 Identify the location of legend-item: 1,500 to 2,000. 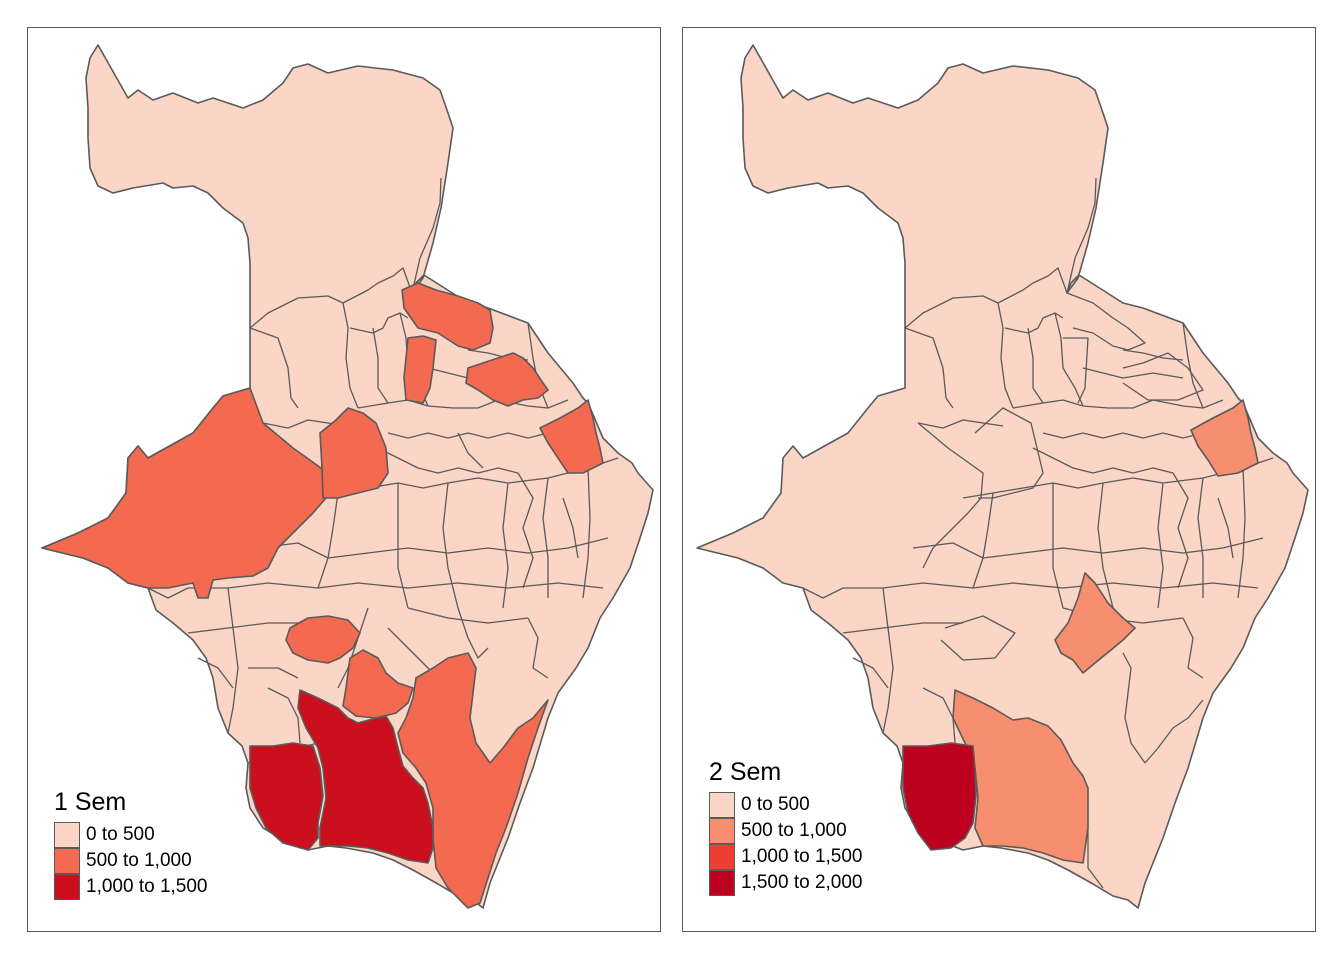
(786, 883).